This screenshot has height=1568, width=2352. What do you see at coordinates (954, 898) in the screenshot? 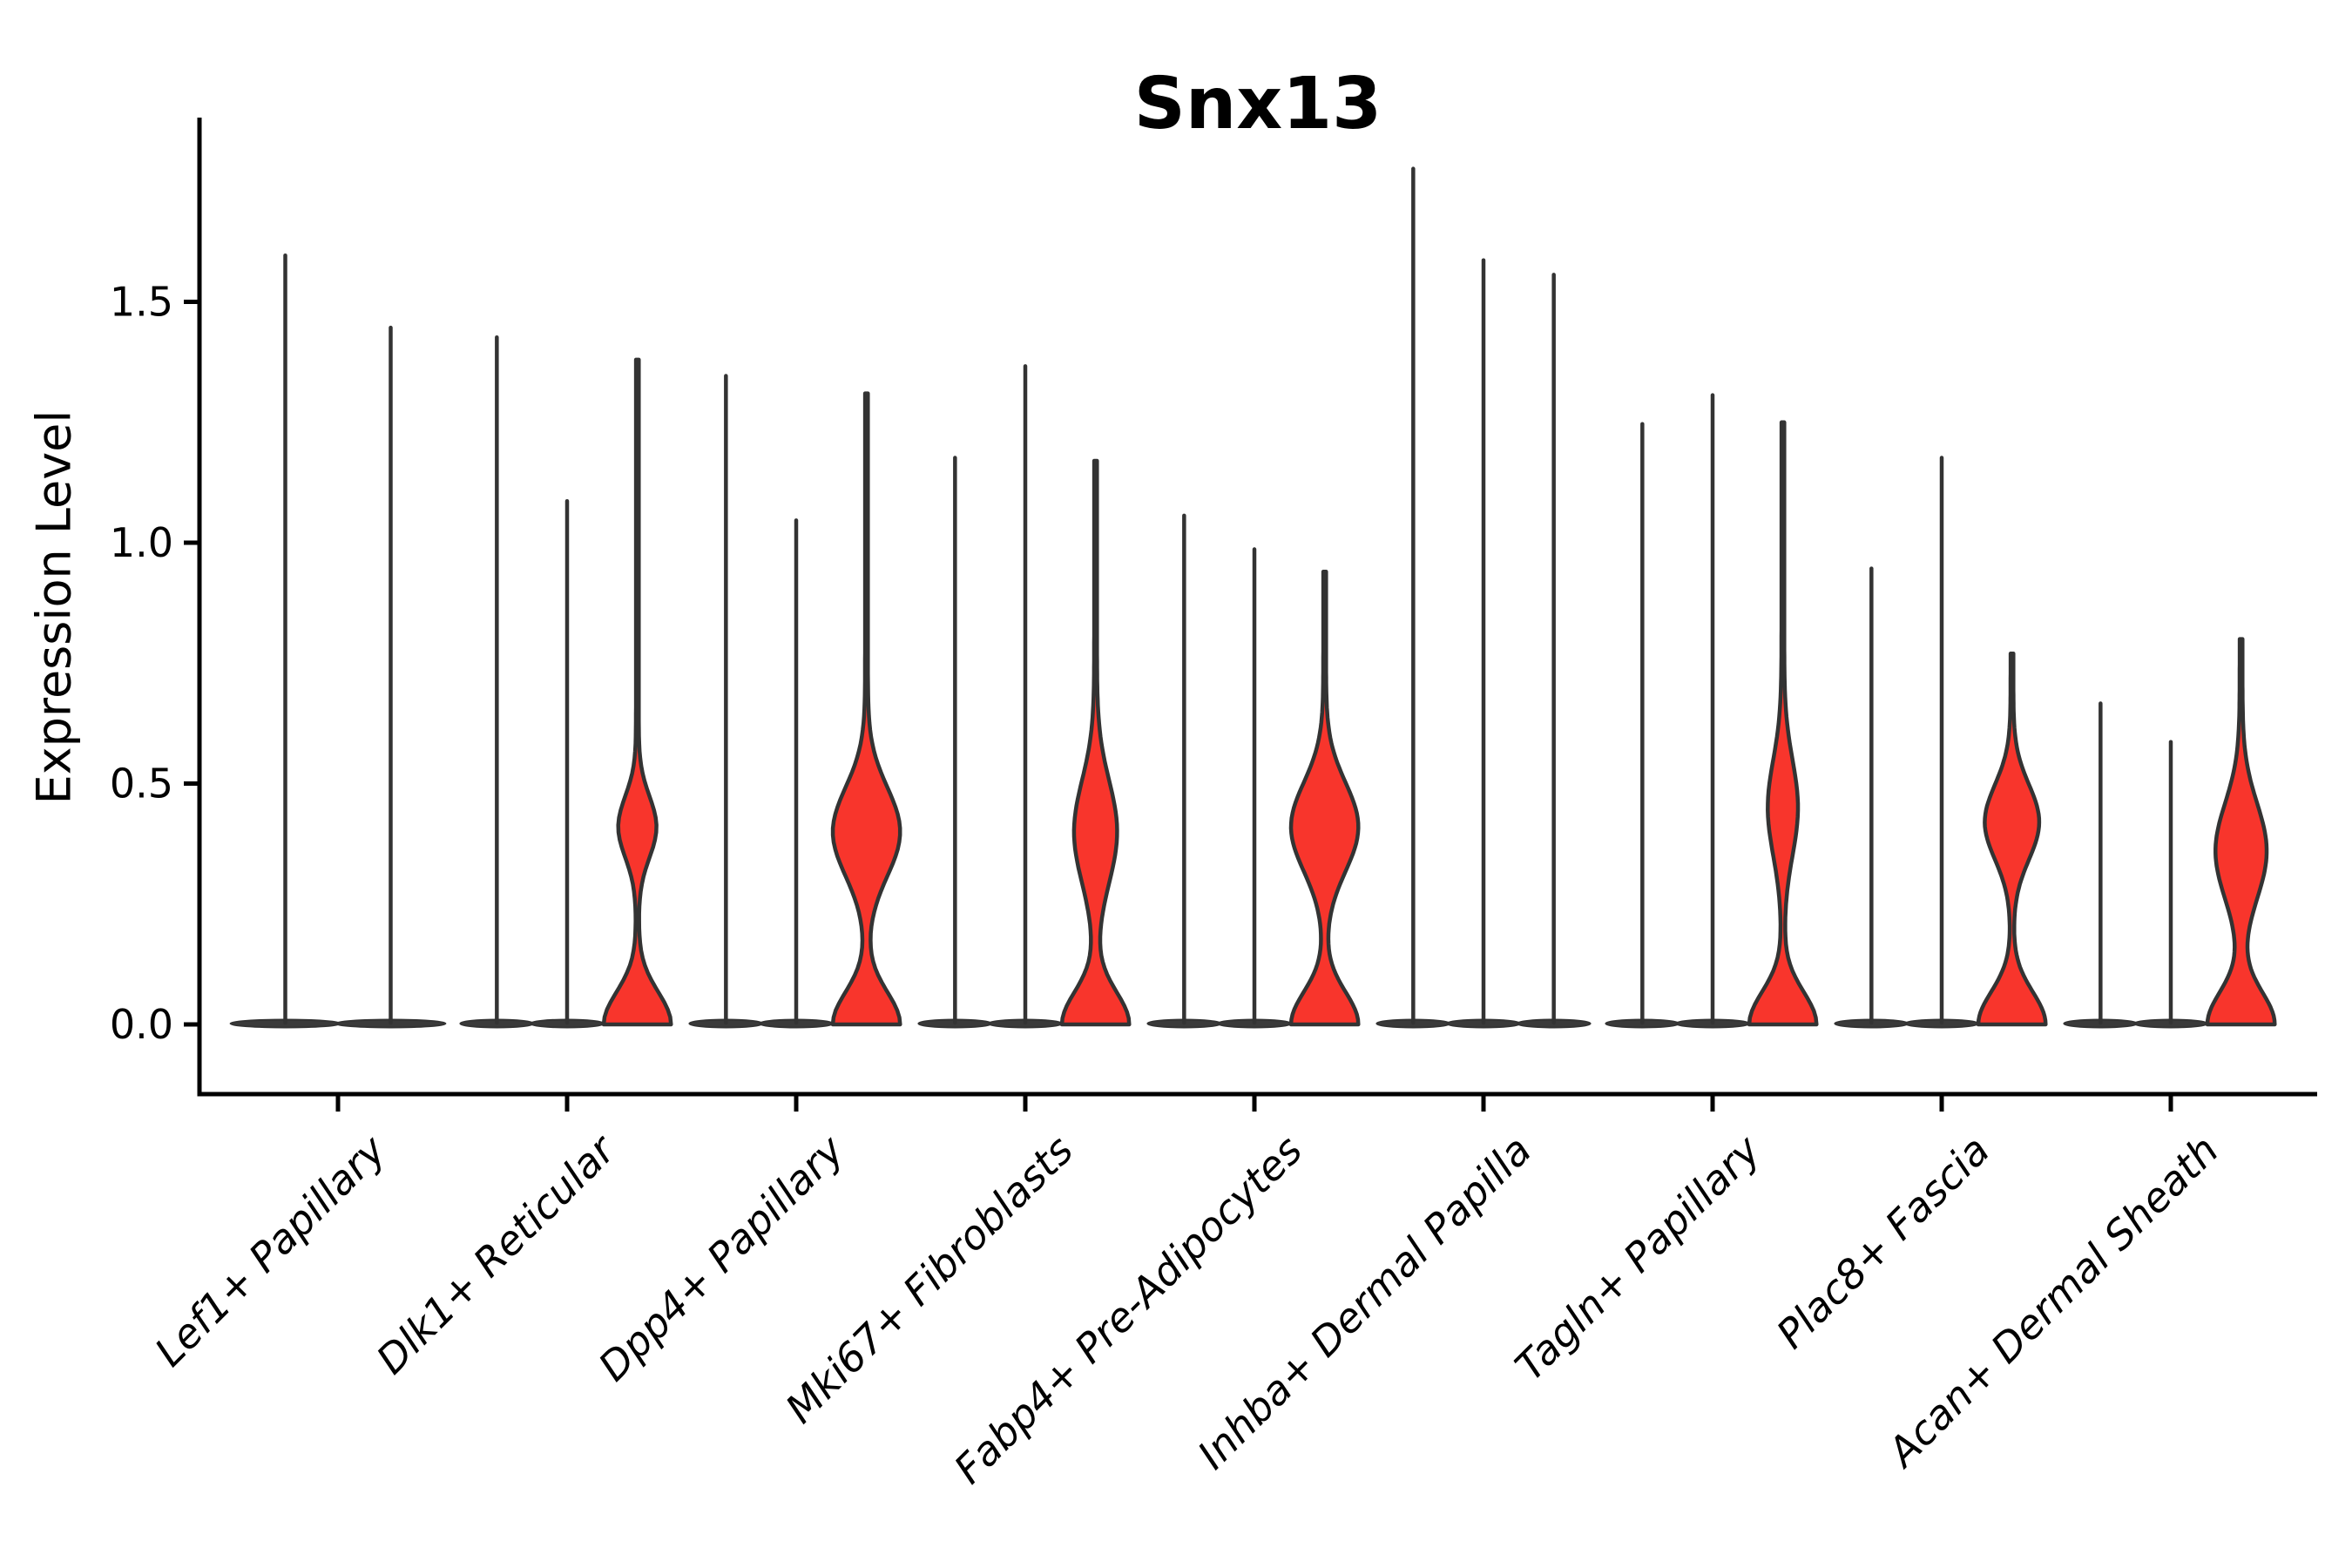
I see `violin-group-4: Mki67+ Fibroblasts` at bounding box center [954, 898].